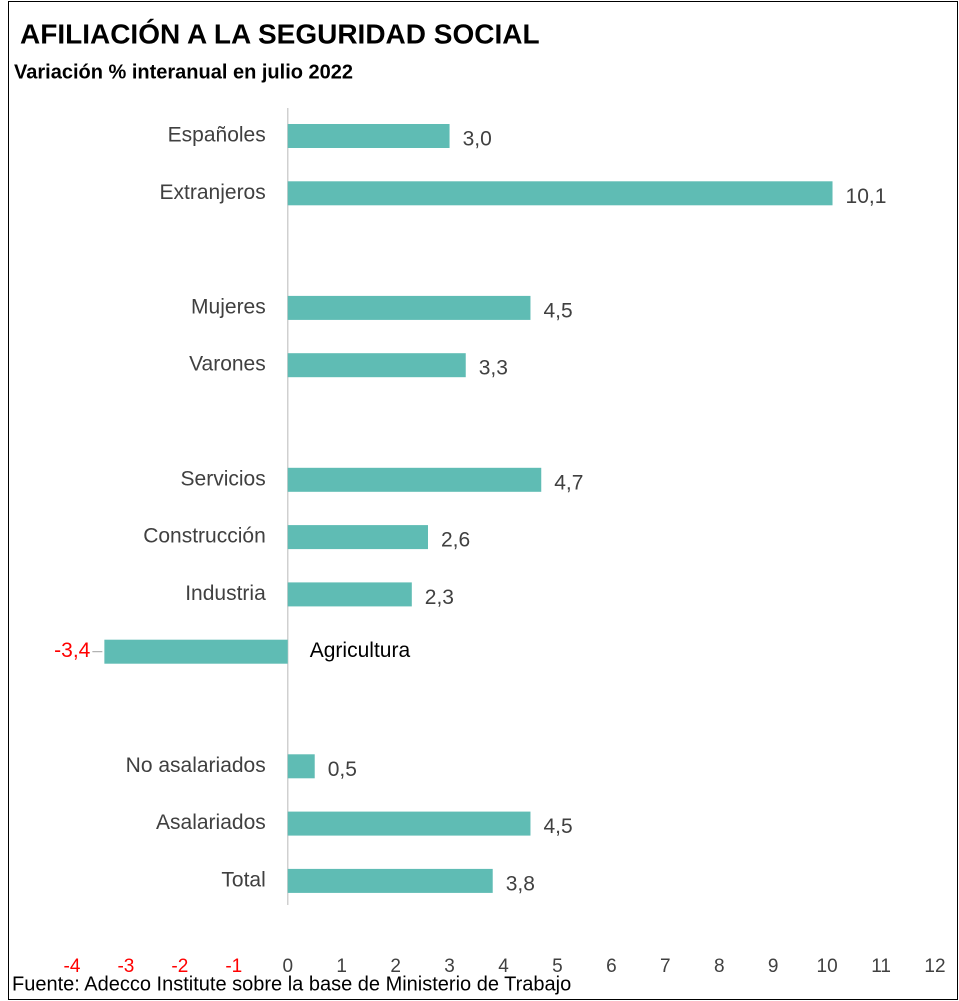 This screenshot has height=1001, width=959. I want to click on x-tick-label: 12, so click(934, 966).